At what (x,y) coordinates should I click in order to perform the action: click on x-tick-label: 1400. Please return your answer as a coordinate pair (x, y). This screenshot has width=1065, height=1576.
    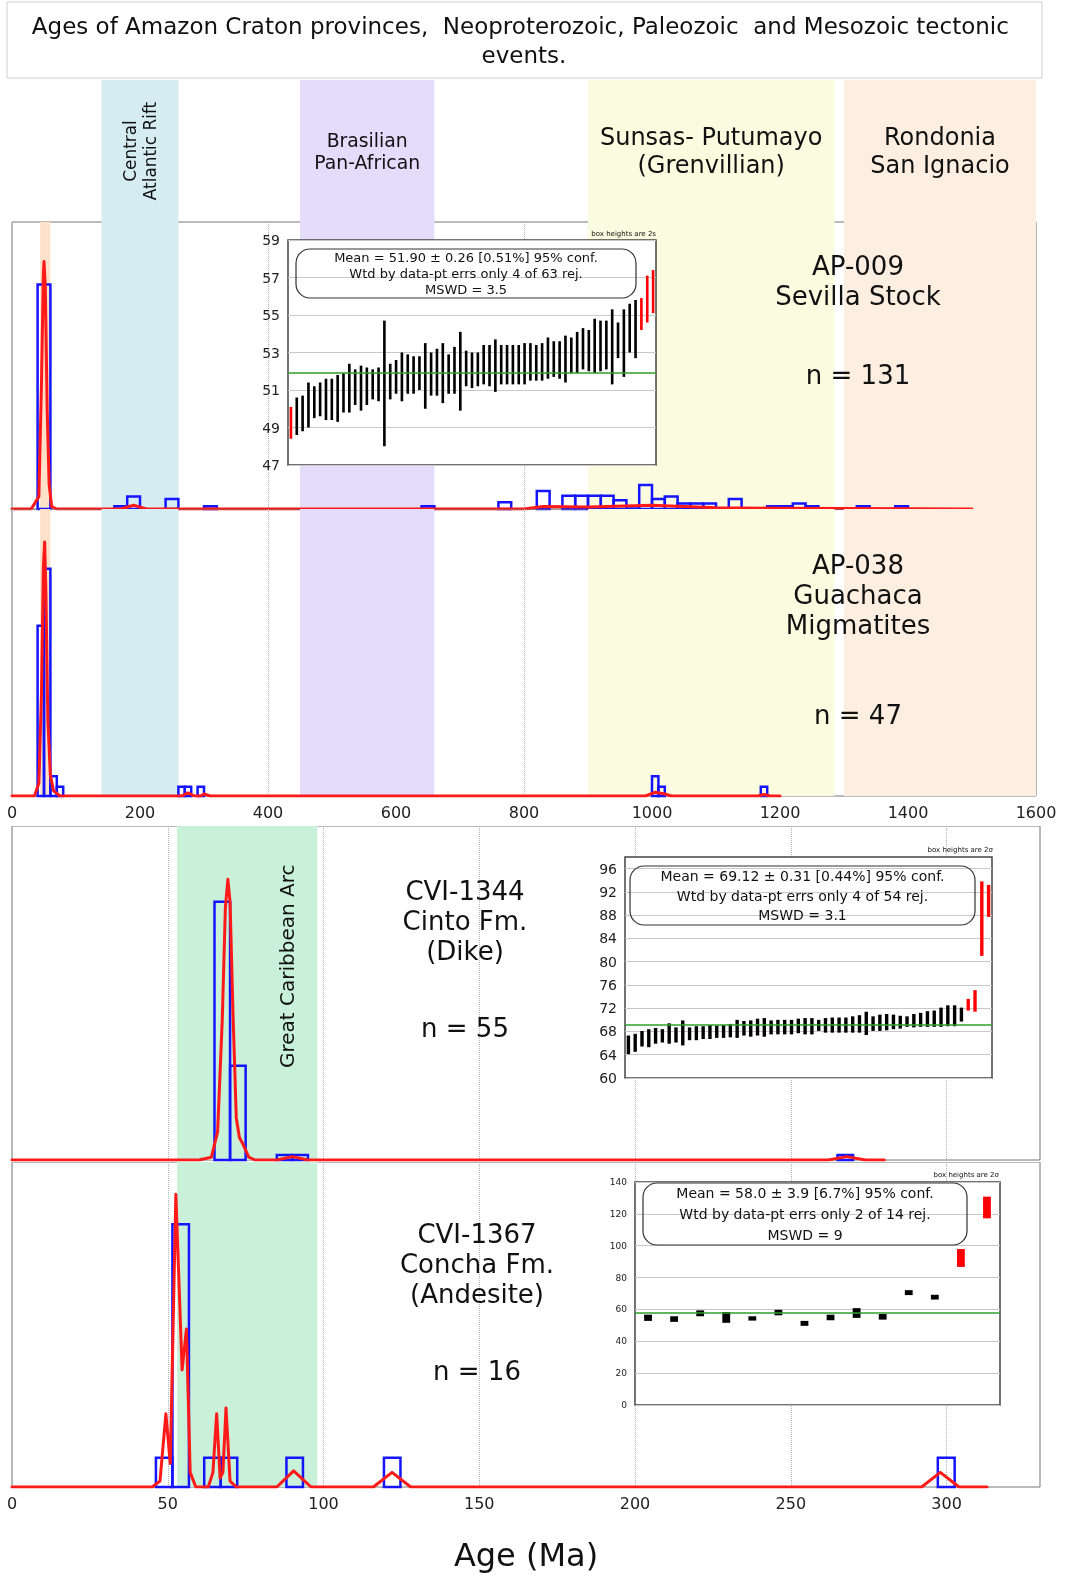
    Looking at the image, I should click on (908, 812).